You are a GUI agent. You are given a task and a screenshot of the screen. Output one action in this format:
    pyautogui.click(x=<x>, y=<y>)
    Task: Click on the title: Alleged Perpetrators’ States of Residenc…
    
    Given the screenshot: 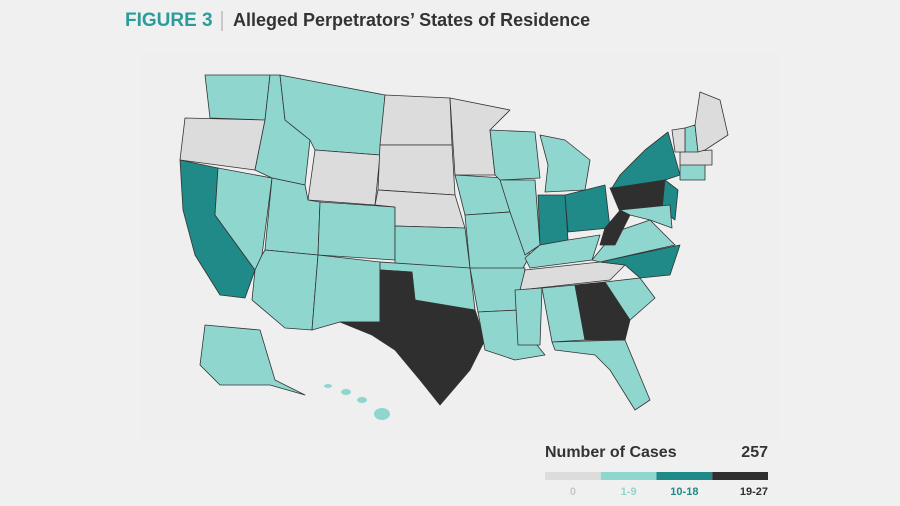 What is the action you would take?
    pyautogui.click(x=411, y=20)
    